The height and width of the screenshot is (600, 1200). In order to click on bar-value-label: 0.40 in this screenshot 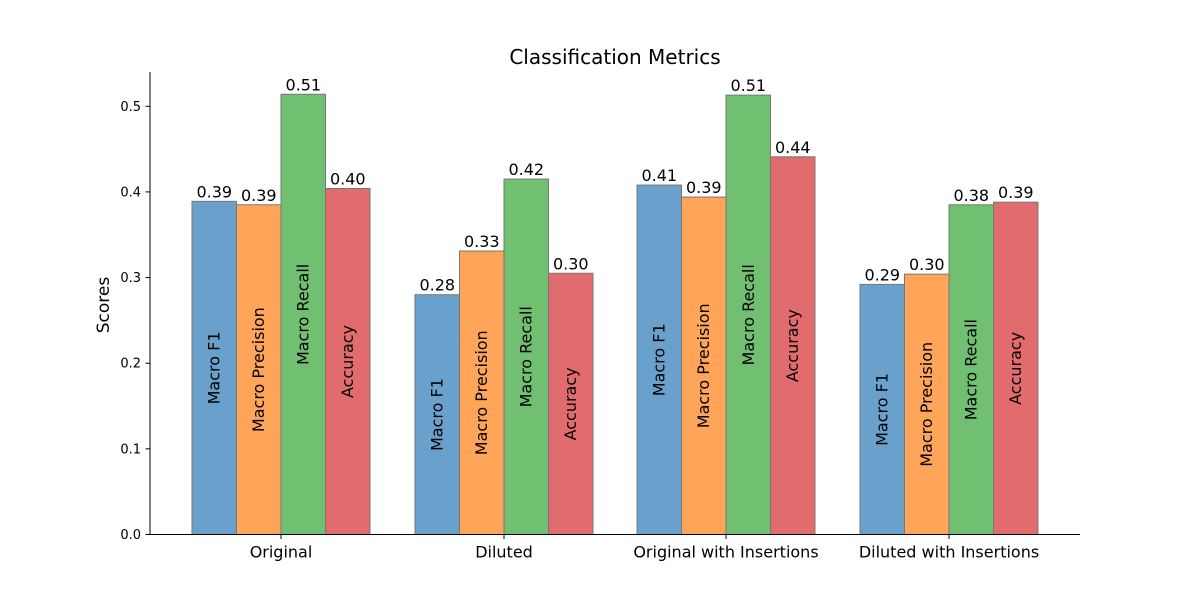, I will do `click(348, 178)`.